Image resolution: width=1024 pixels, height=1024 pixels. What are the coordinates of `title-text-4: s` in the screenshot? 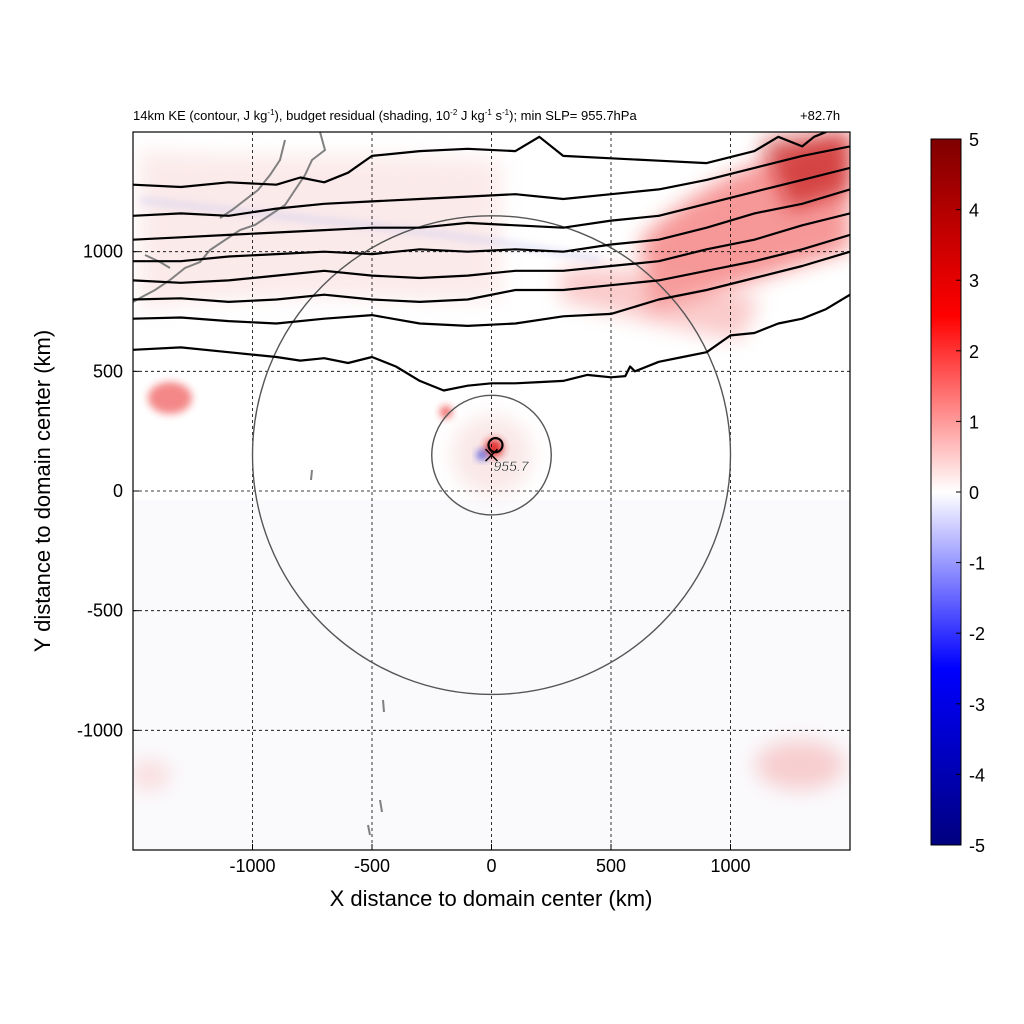 It's located at (496, 115).